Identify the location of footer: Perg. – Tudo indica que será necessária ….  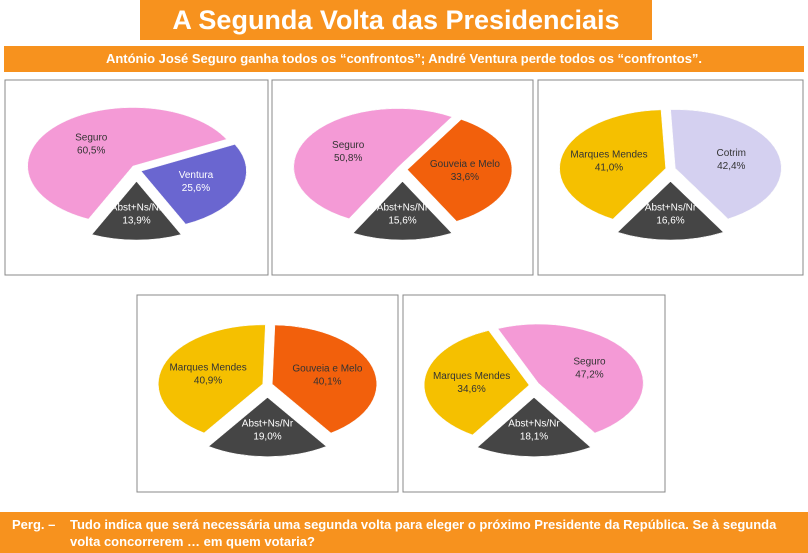
(404, 532).